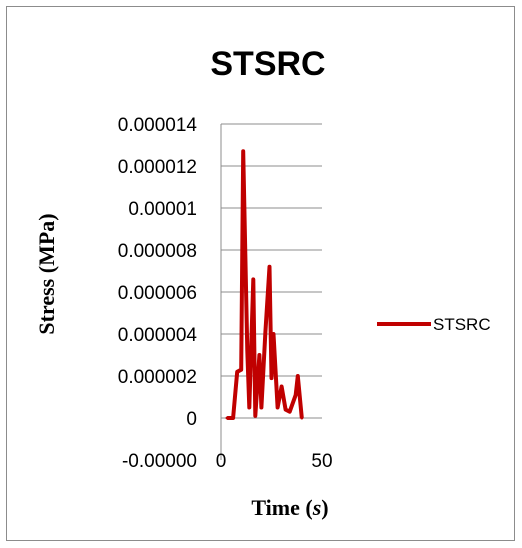 This screenshot has height=548, width=522. What do you see at coordinates (324, 507) in the screenshot?
I see `x-axis-label-close: )` at bounding box center [324, 507].